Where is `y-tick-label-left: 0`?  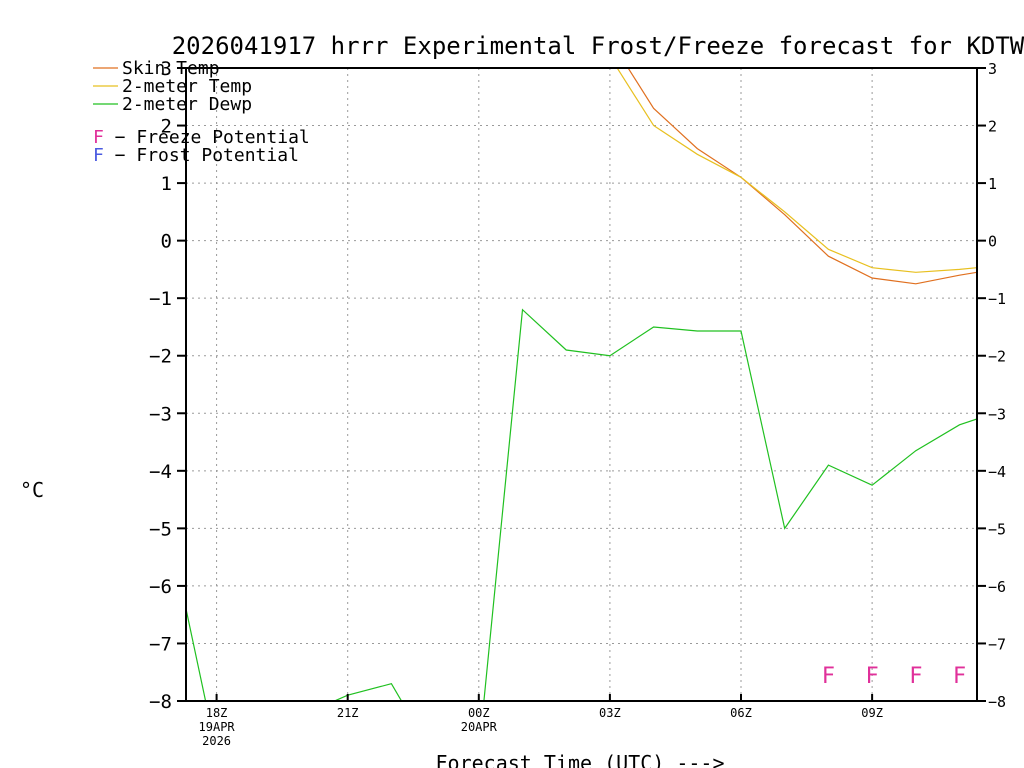
y-tick-label-left: 0 is located at coordinates (166, 242).